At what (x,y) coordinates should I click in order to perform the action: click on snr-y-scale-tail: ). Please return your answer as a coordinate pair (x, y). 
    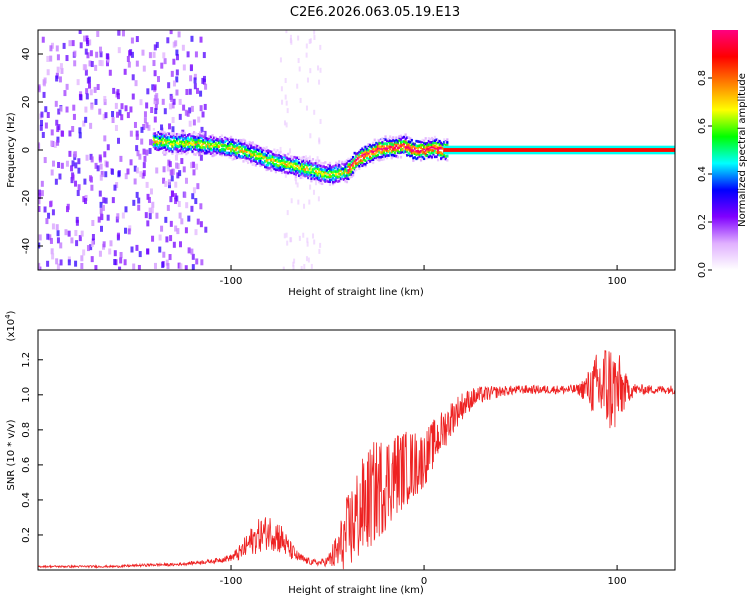
    Looking at the image, I should click on (11, 312).